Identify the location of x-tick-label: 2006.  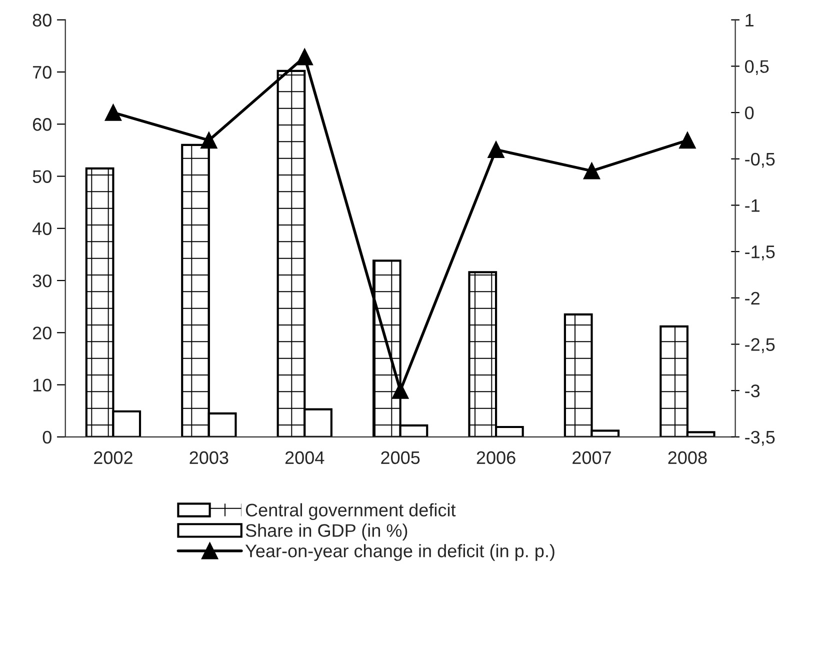
(496, 457).